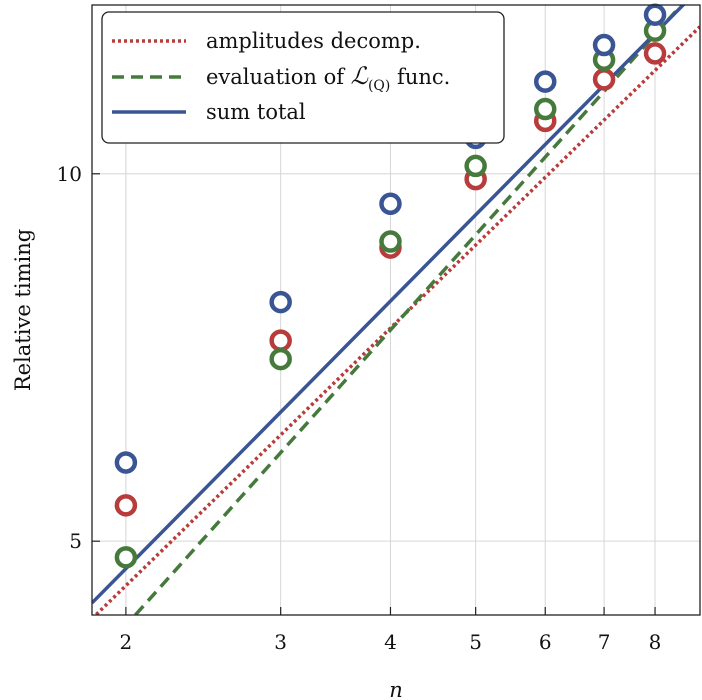 Image resolution: width=702 pixels, height=700 pixels. I want to click on x-tick-label: 7, so click(604, 642).